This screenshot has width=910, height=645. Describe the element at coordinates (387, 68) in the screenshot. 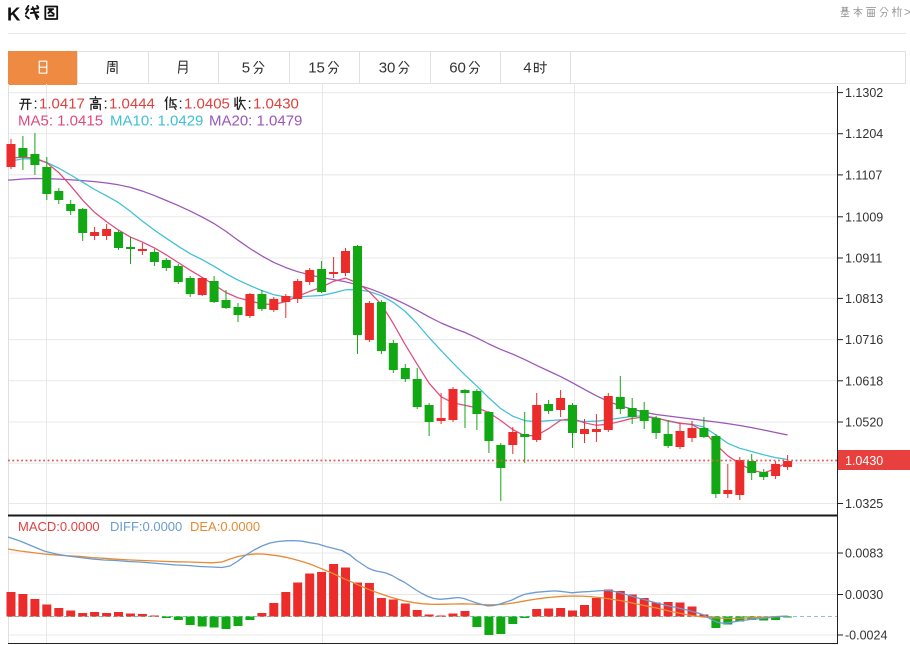

I see `svg-text: 30` at that location.